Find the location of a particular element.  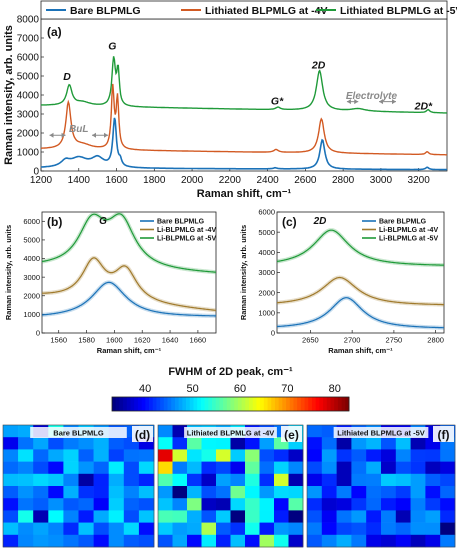

annotation-d: D is located at coordinates (67, 77).